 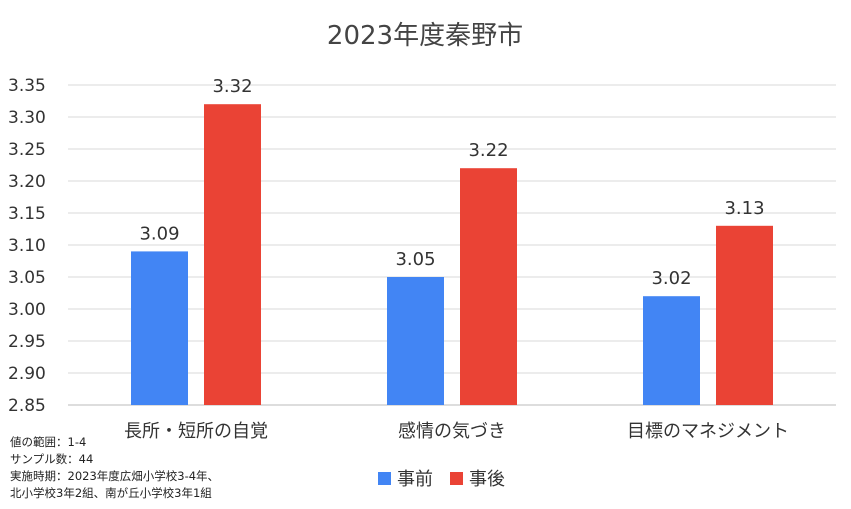 What do you see at coordinates (415, 479) in the screenshot?
I see `legend-label: 事前` at bounding box center [415, 479].